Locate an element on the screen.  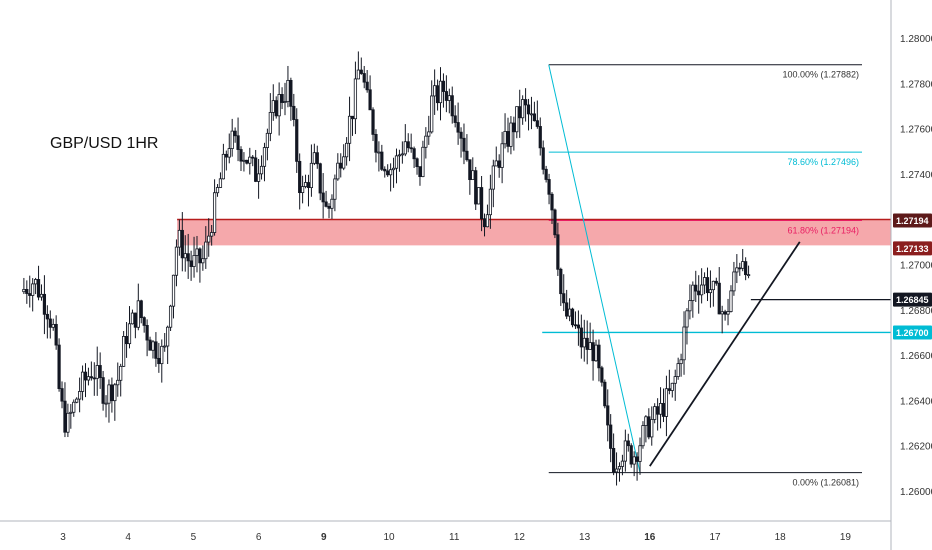
time-tick-label: 10 is located at coordinates (389, 537).